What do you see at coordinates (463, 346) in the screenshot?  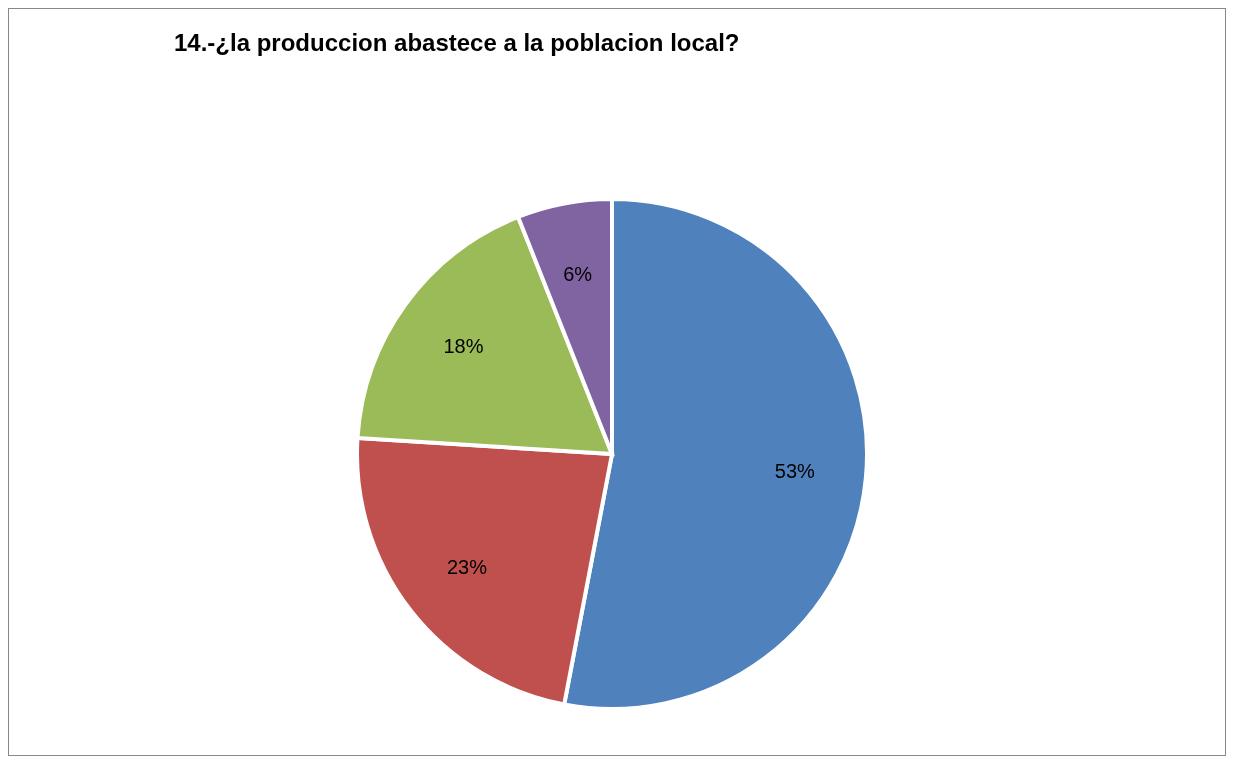 I see `data-label: 18%` at bounding box center [463, 346].